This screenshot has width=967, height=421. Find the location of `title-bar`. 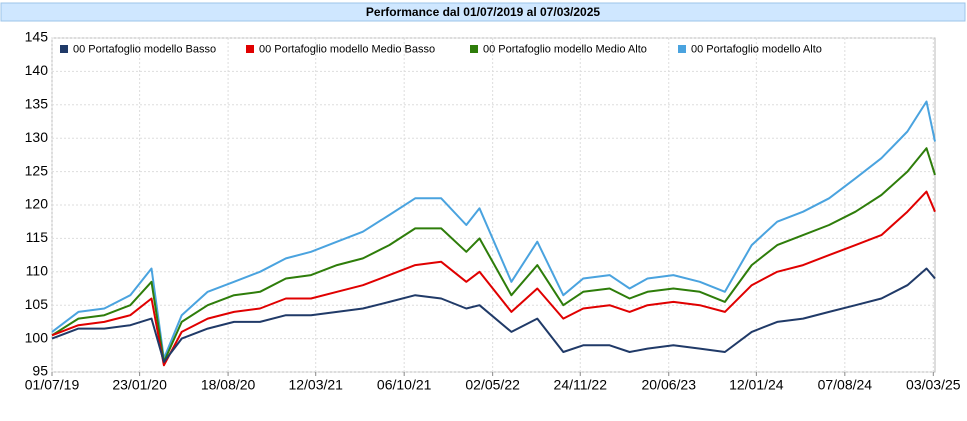

title-bar is located at coordinates (483, 12).